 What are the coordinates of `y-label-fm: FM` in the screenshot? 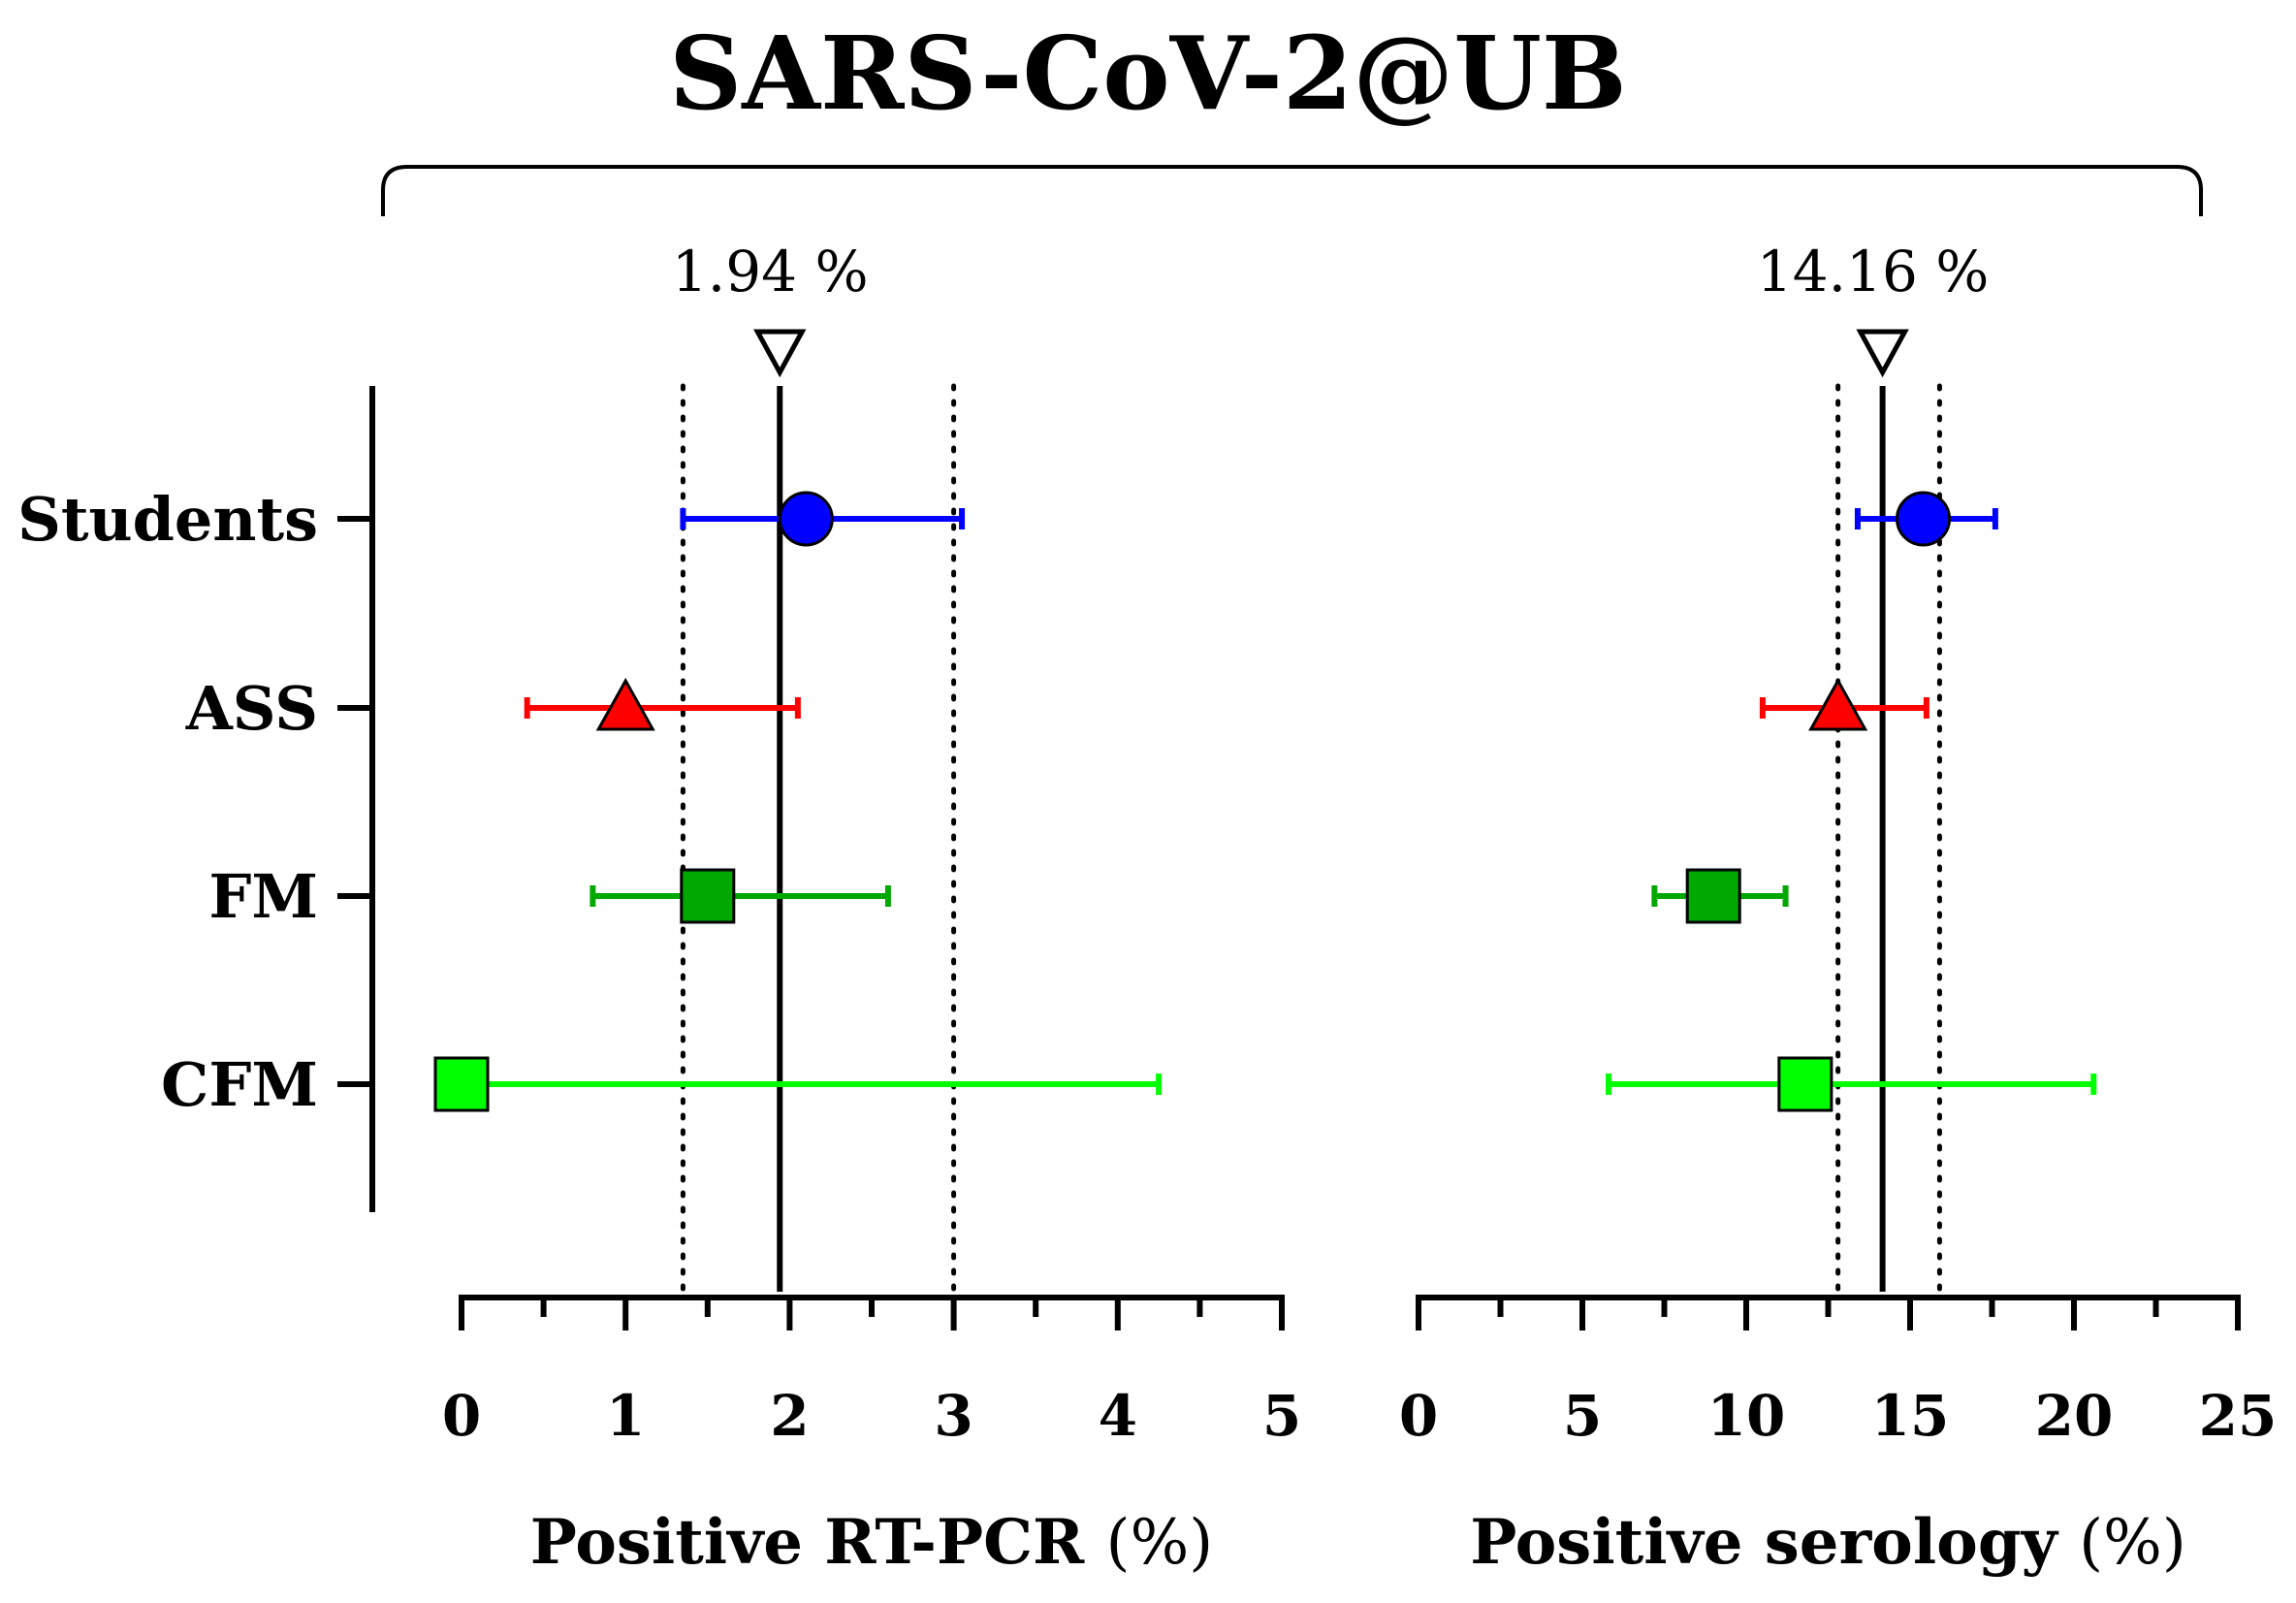 It's located at (263, 896).